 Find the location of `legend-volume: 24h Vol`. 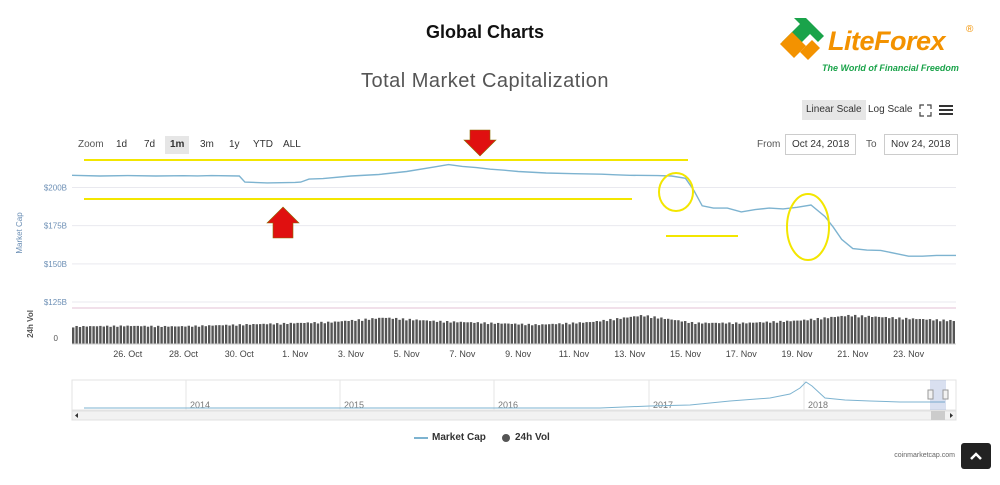

legend-volume: 24h Vol is located at coordinates (526, 437).